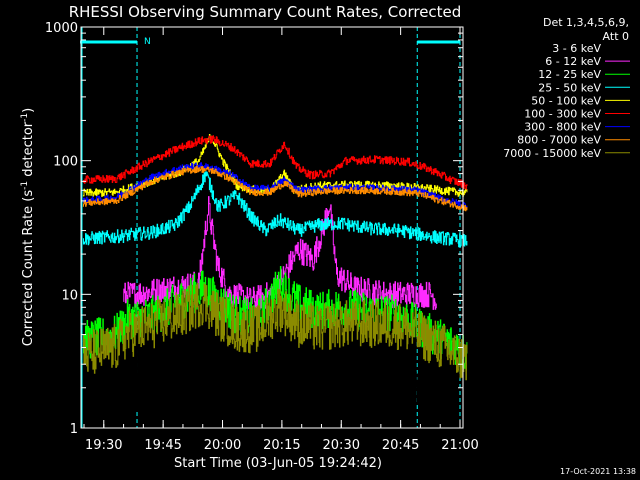  I want to click on y-tick-label-2: 100, so click(65, 162).